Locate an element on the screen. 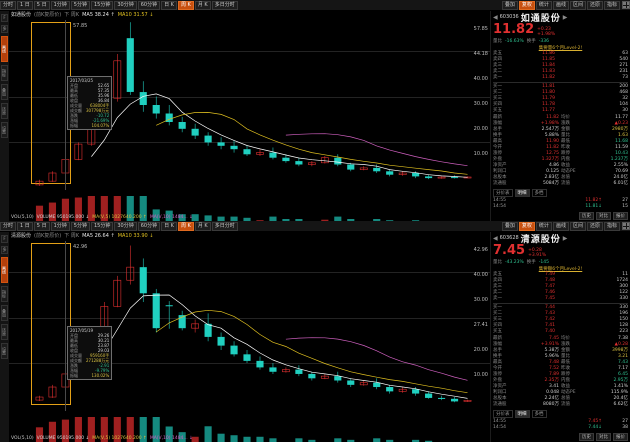 The width and height of the screenshot is (630, 442). stats-value: 0.125 is located at coordinates (552, 171).